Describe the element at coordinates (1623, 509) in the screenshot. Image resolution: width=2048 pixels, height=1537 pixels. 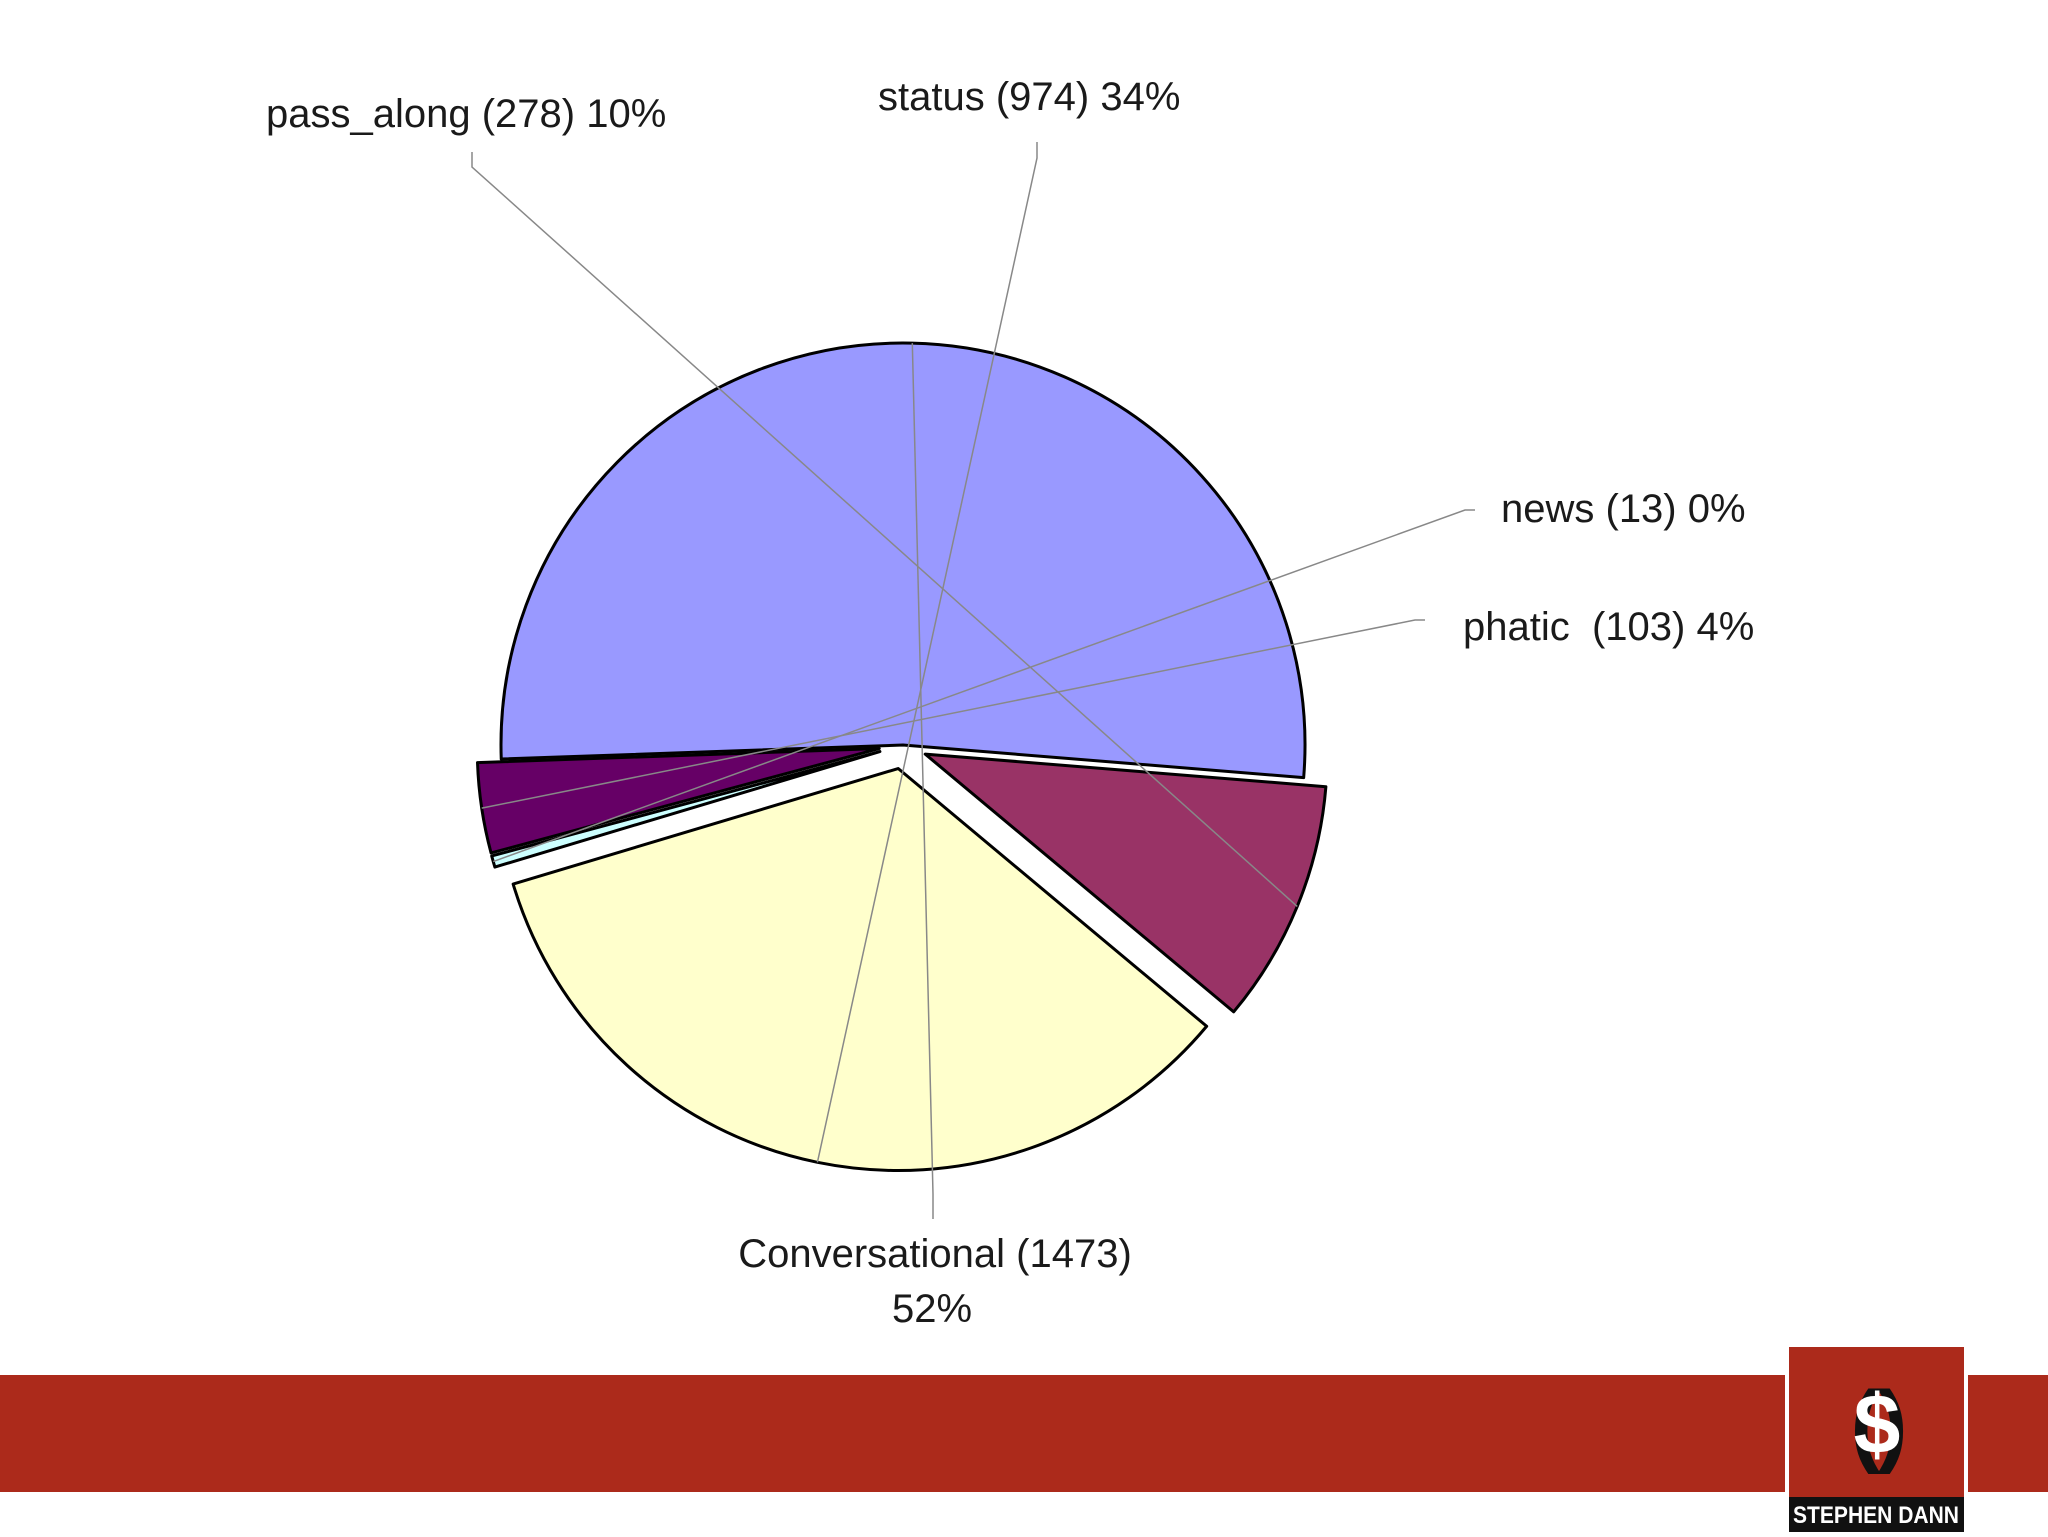
I see `slice-label-news: news (13) 0%` at that location.